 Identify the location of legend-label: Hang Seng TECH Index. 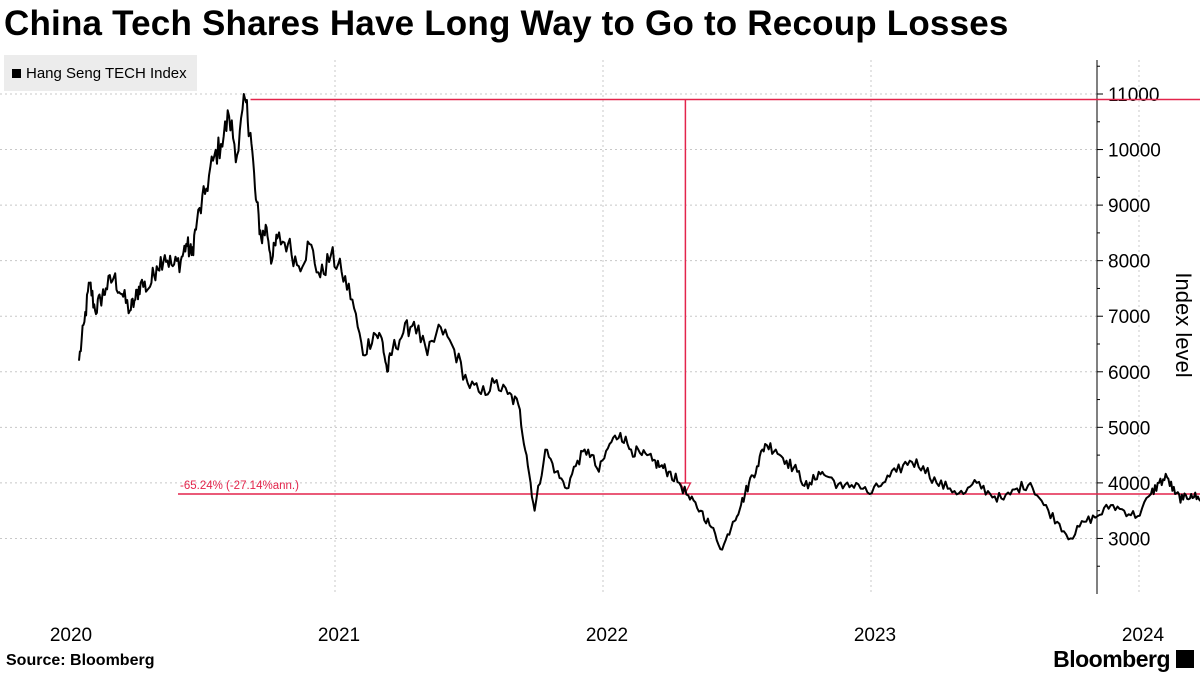
(106, 73).